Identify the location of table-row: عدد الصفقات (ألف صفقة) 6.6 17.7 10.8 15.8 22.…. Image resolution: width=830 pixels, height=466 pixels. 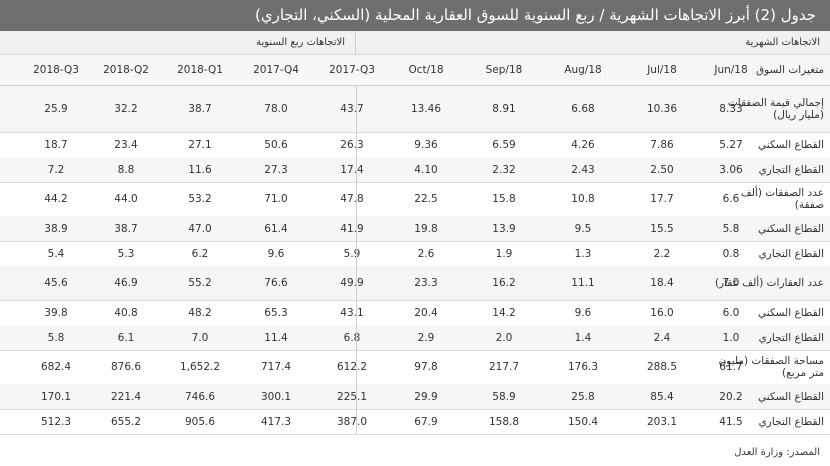
(415, 199).